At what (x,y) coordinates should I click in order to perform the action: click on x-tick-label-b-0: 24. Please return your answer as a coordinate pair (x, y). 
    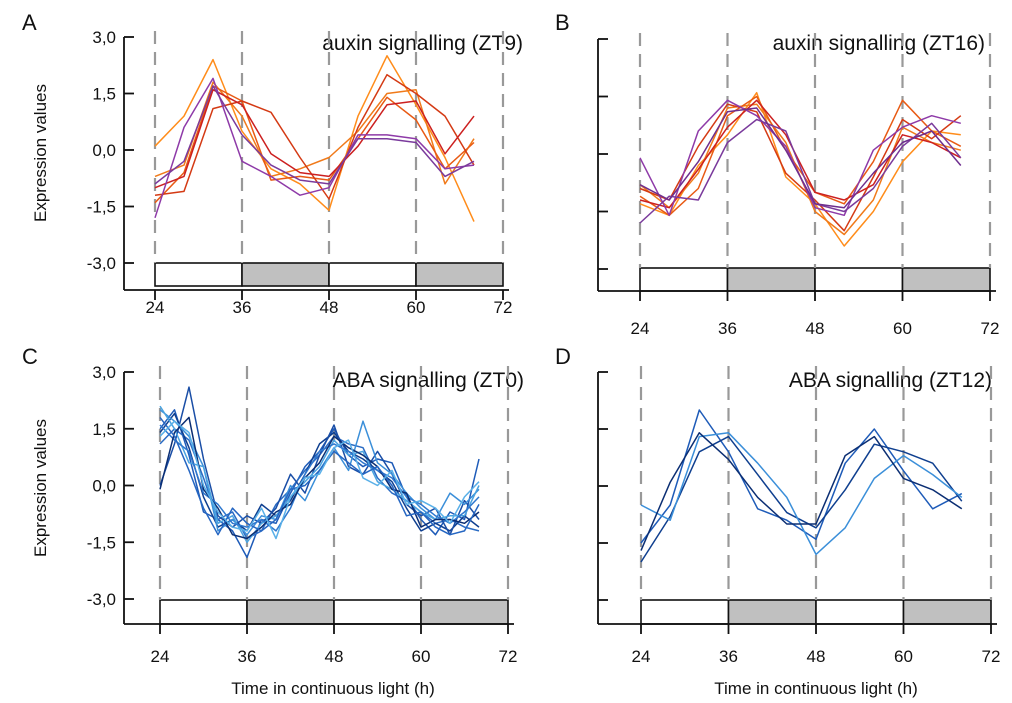
    Looking at the image, I should click on (640, 328).